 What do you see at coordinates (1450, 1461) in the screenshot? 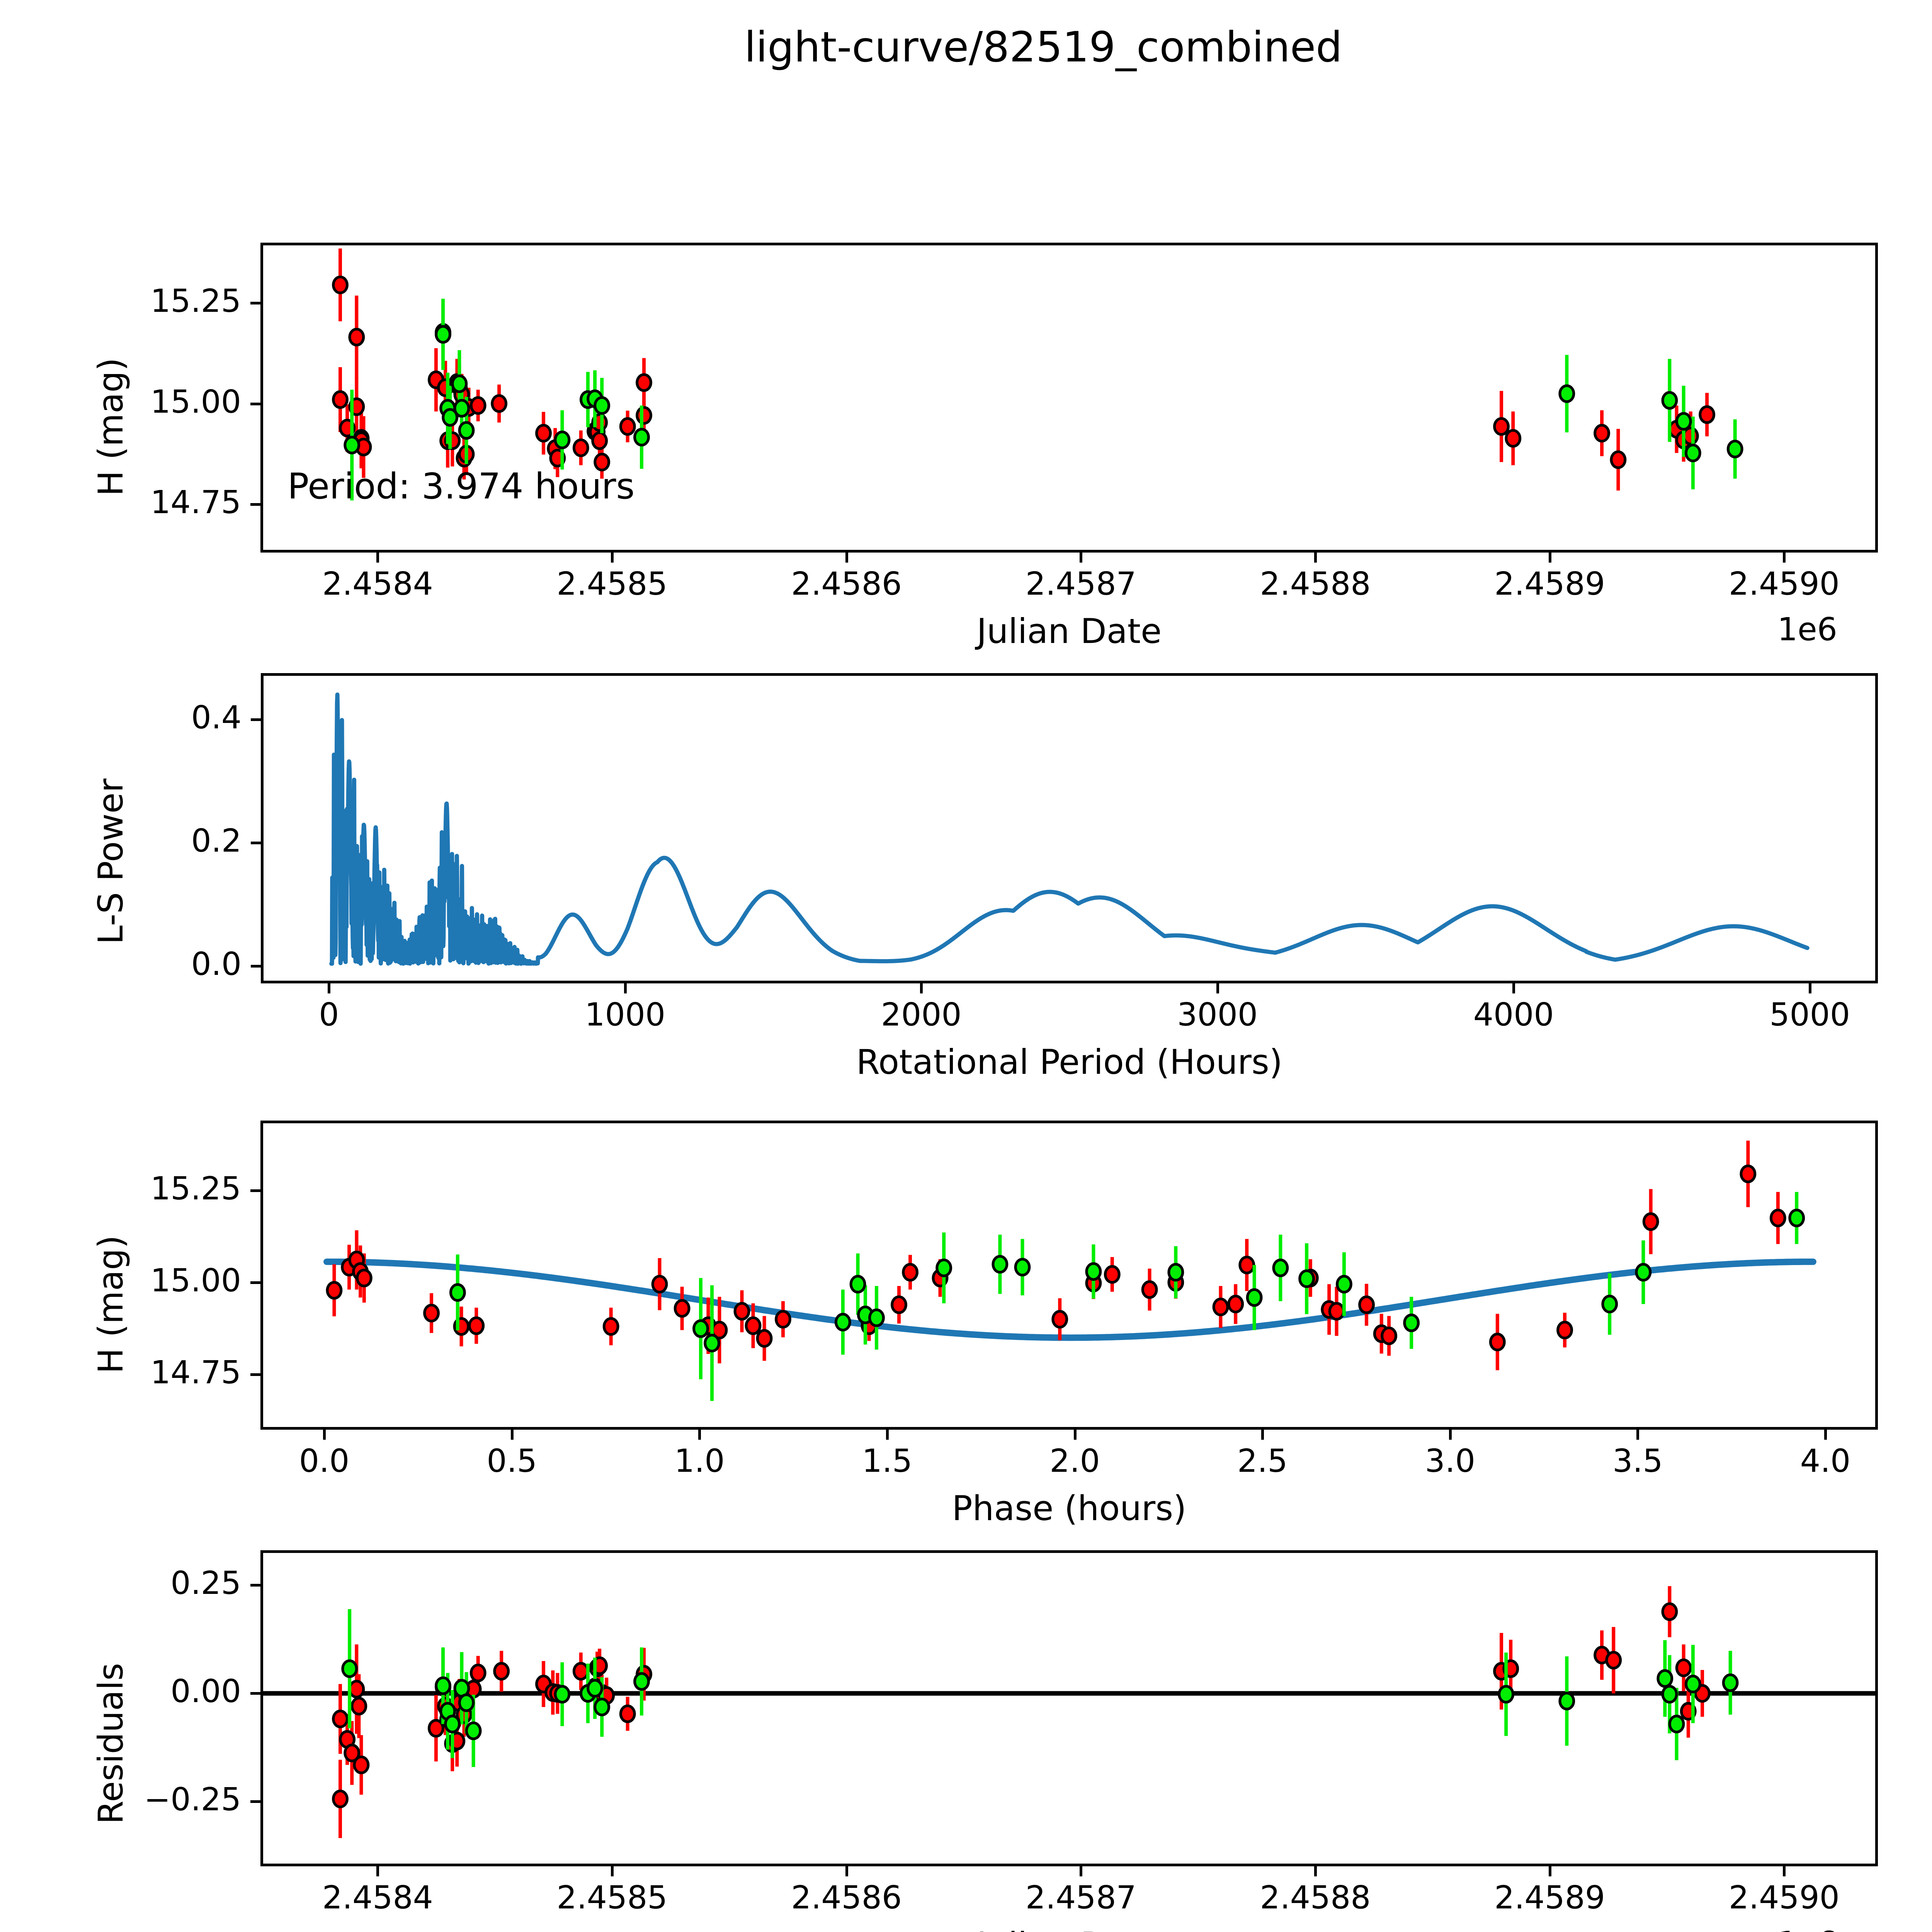
I see `panel3-xticklabel-6: 3.0` at bounding box center [1450, 1461].